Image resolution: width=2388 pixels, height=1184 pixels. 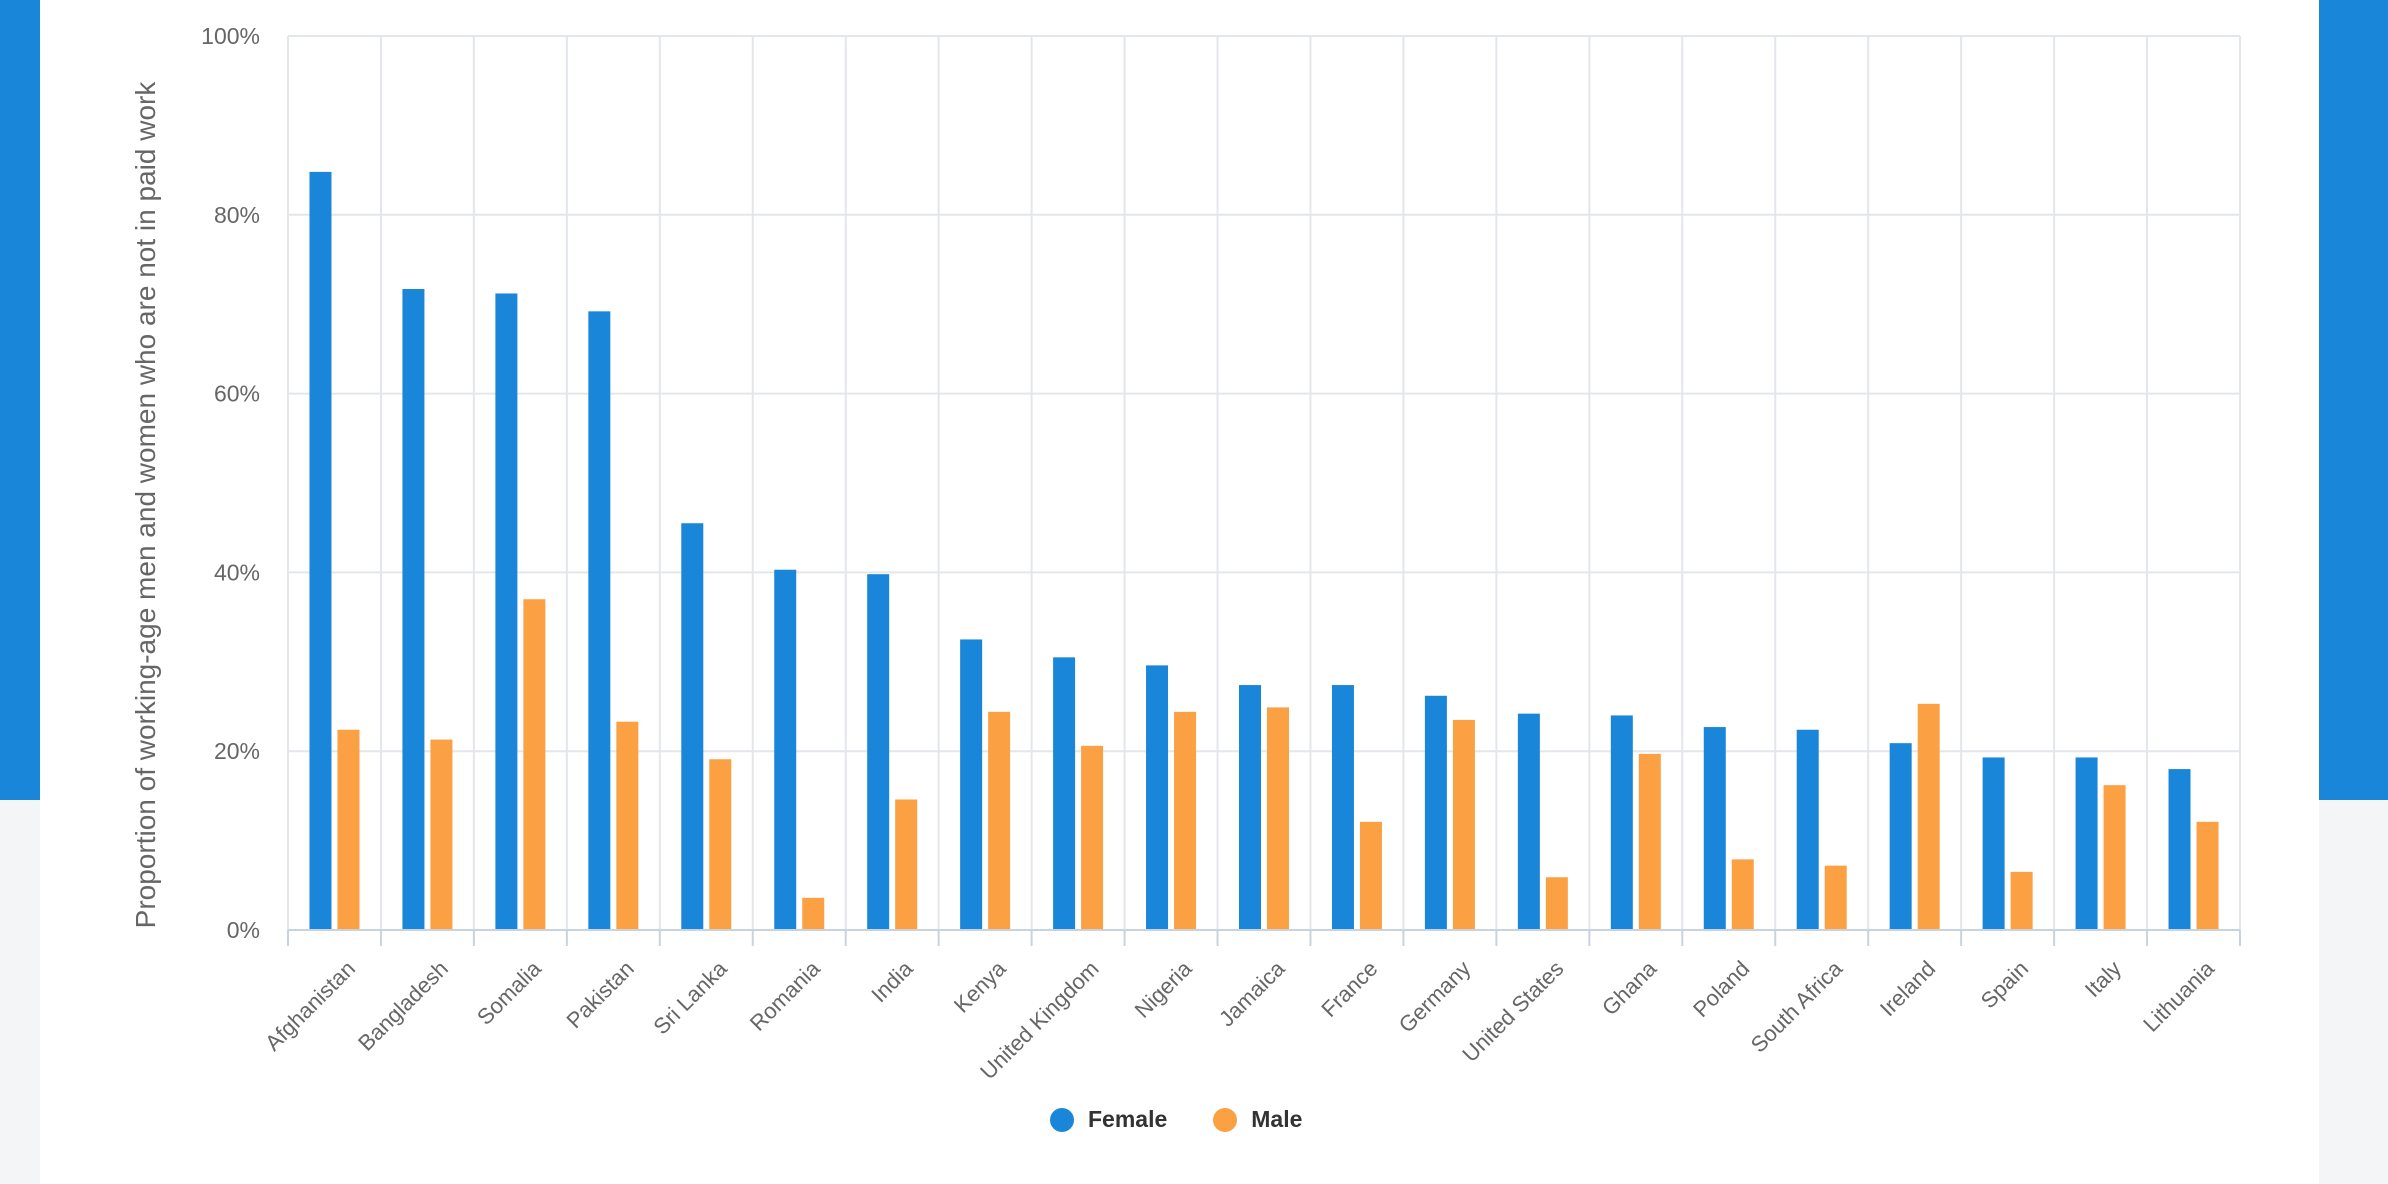 What do you see at coordinates (230, 36) in the screenshot?
I see `y-tick-label: 100%` at bounding box center [230, 36].